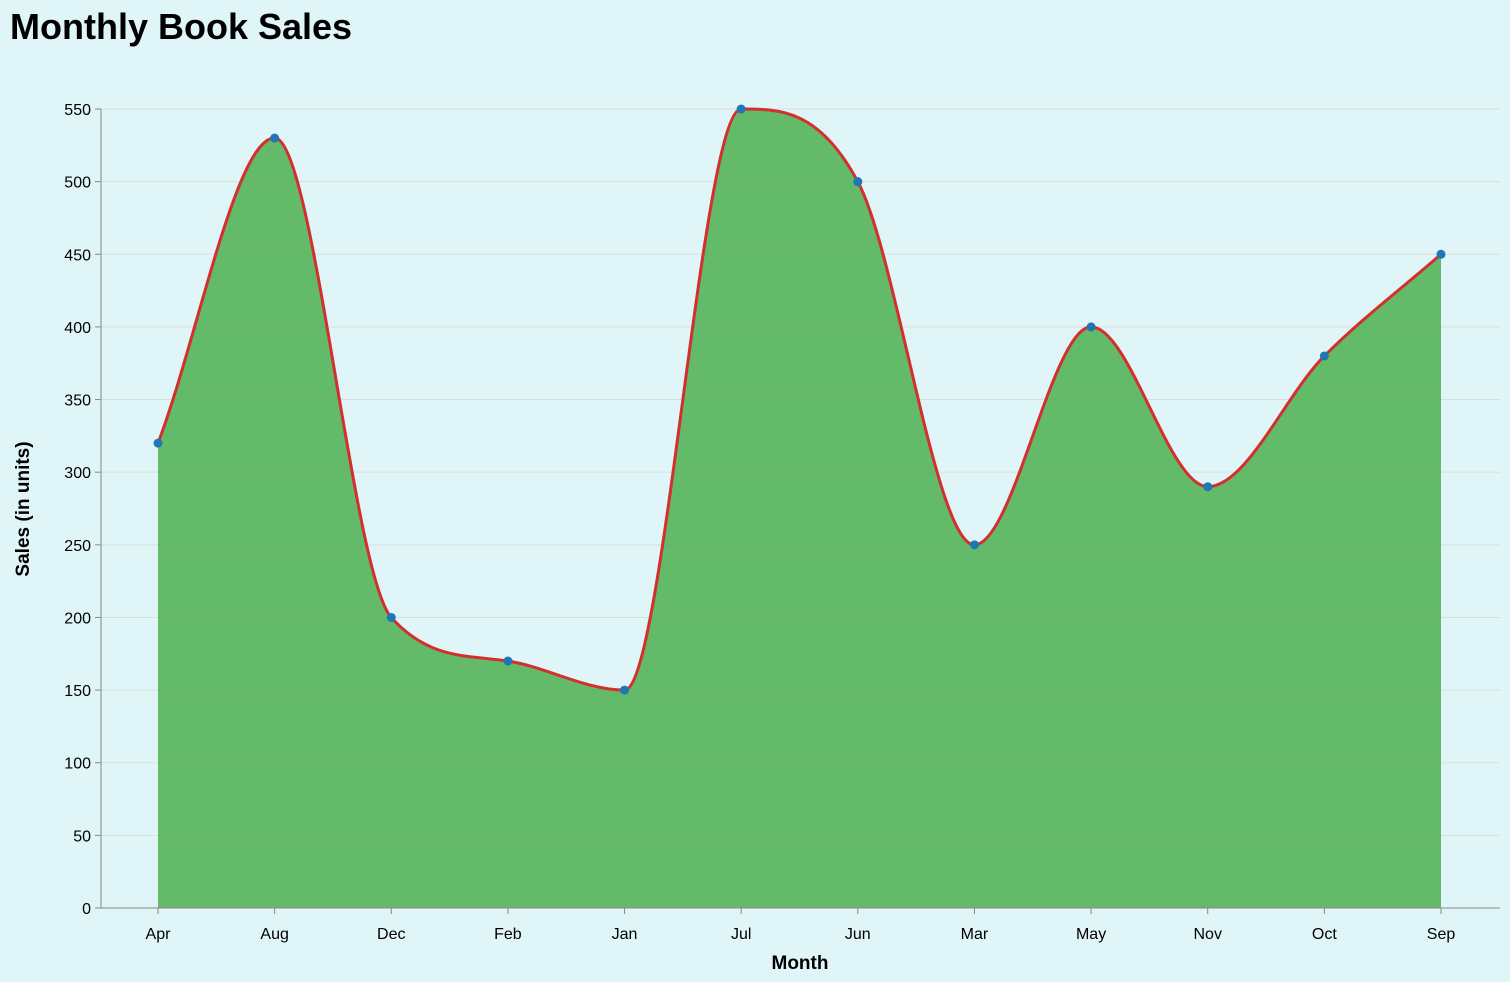 The image size is (1510, 982). Describe the element at coordinates (974, 545) in the screenshot. I see `data-point-mar` at that location.